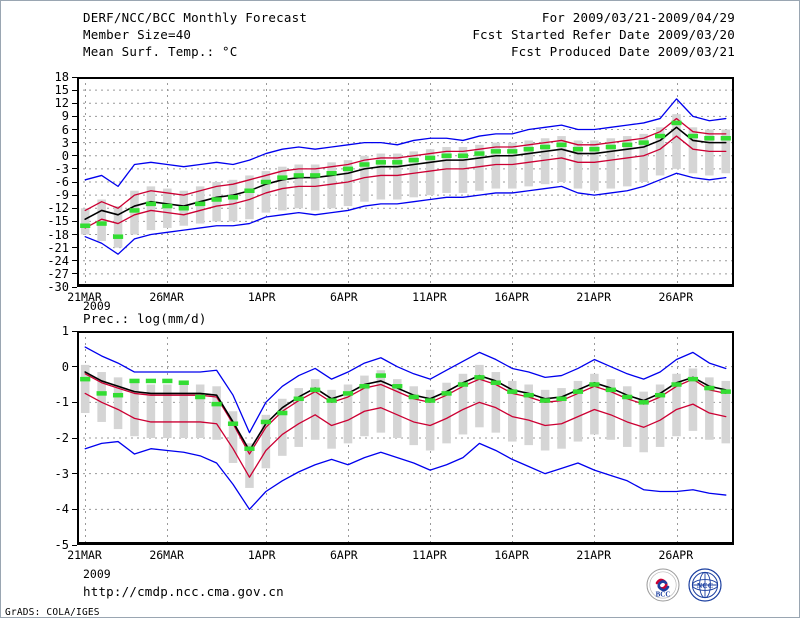 This screenshot has width=800, height=618. I want to click on x-tick-label: 16APR, so click(511, 297).